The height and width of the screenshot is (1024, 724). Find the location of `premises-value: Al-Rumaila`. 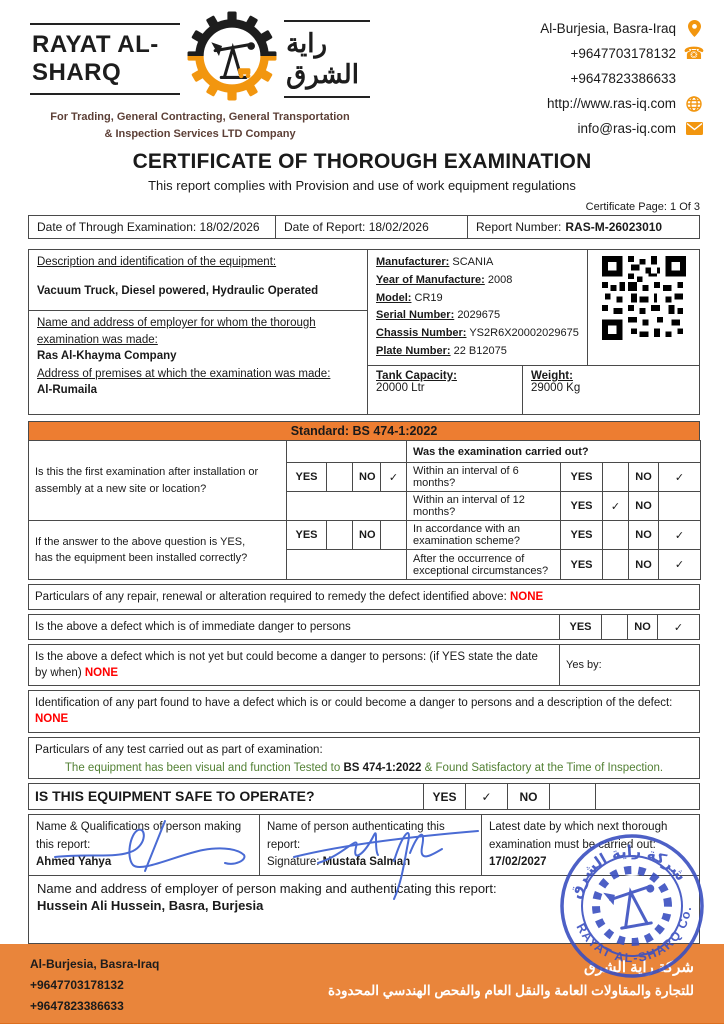

premises-value: Al-Rumaila is located at coordinates (67, 390).